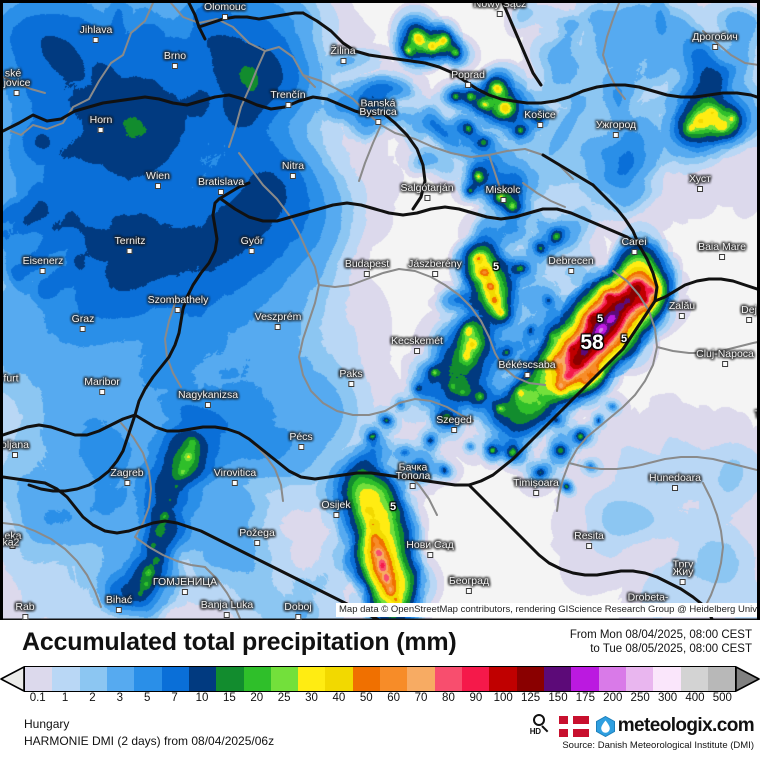 This screenshot has height=760, width=760. Describe the element at coordinates (722, 698) in the screenshot. I see `scale-tick-500: 500` at that location.